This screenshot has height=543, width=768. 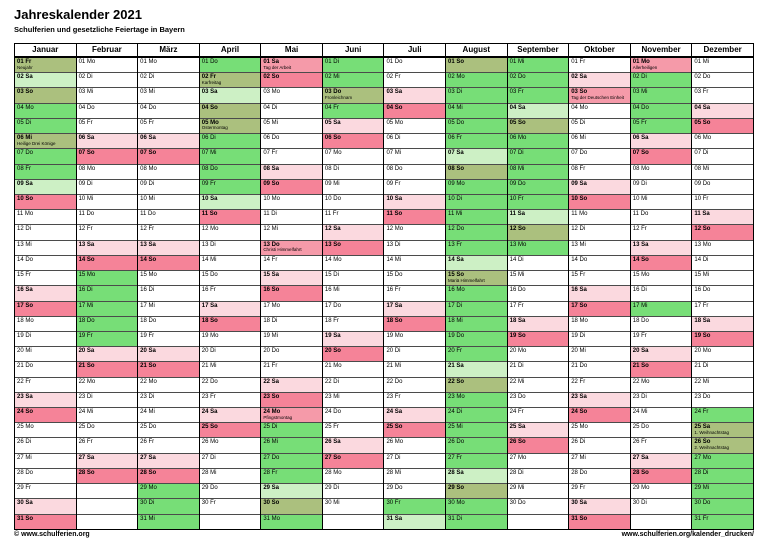 What do you see at coordinates (702, 183) in the screenshot?
I see `day-label: 09 Do` at bounding box center [702, 183].